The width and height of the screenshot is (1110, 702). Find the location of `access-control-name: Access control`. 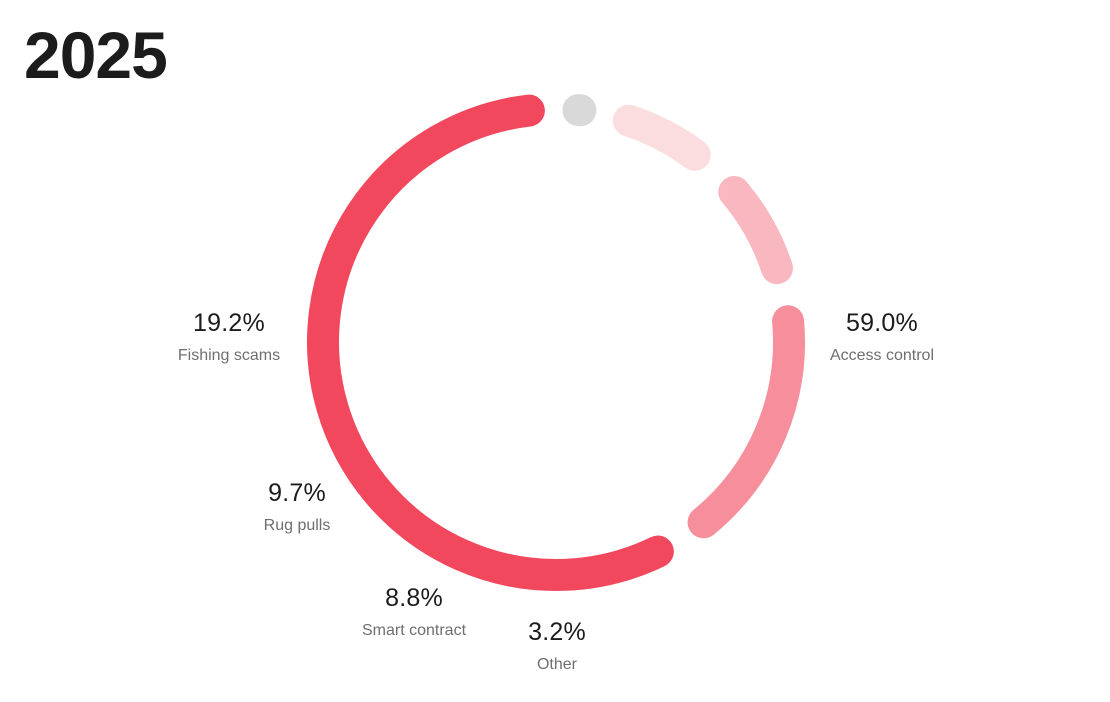

access-control-name: Access control is located at coordinates (882, 355).